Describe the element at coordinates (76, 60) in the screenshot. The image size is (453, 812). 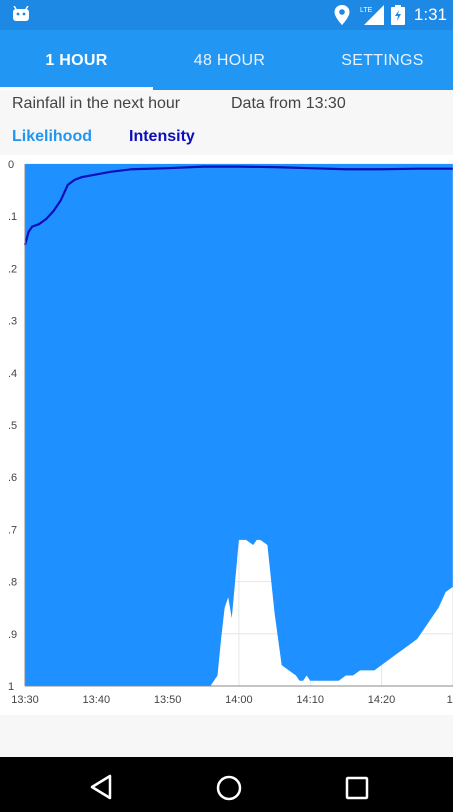
I see `tab-1-hour: 1 HOUR` at that location.